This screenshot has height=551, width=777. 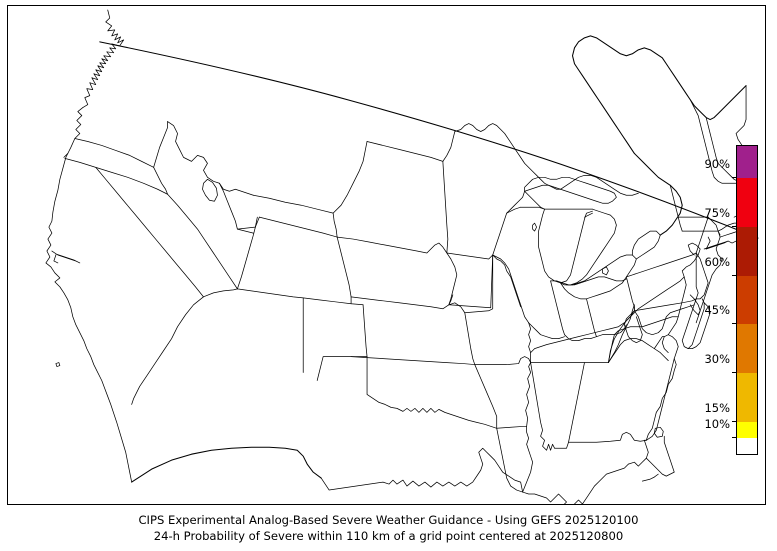 I want to click on state-border-wi-mi, so click(x=558, y=200).